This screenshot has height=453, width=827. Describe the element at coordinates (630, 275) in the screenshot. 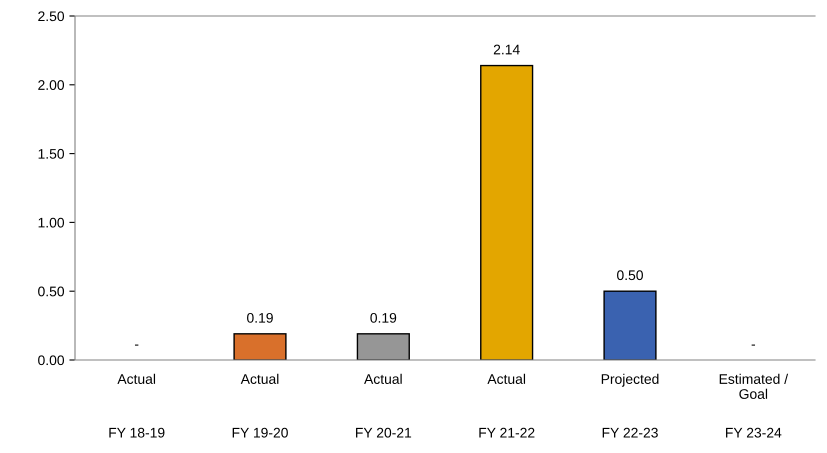

I see `data-label: 0.50` at that location.